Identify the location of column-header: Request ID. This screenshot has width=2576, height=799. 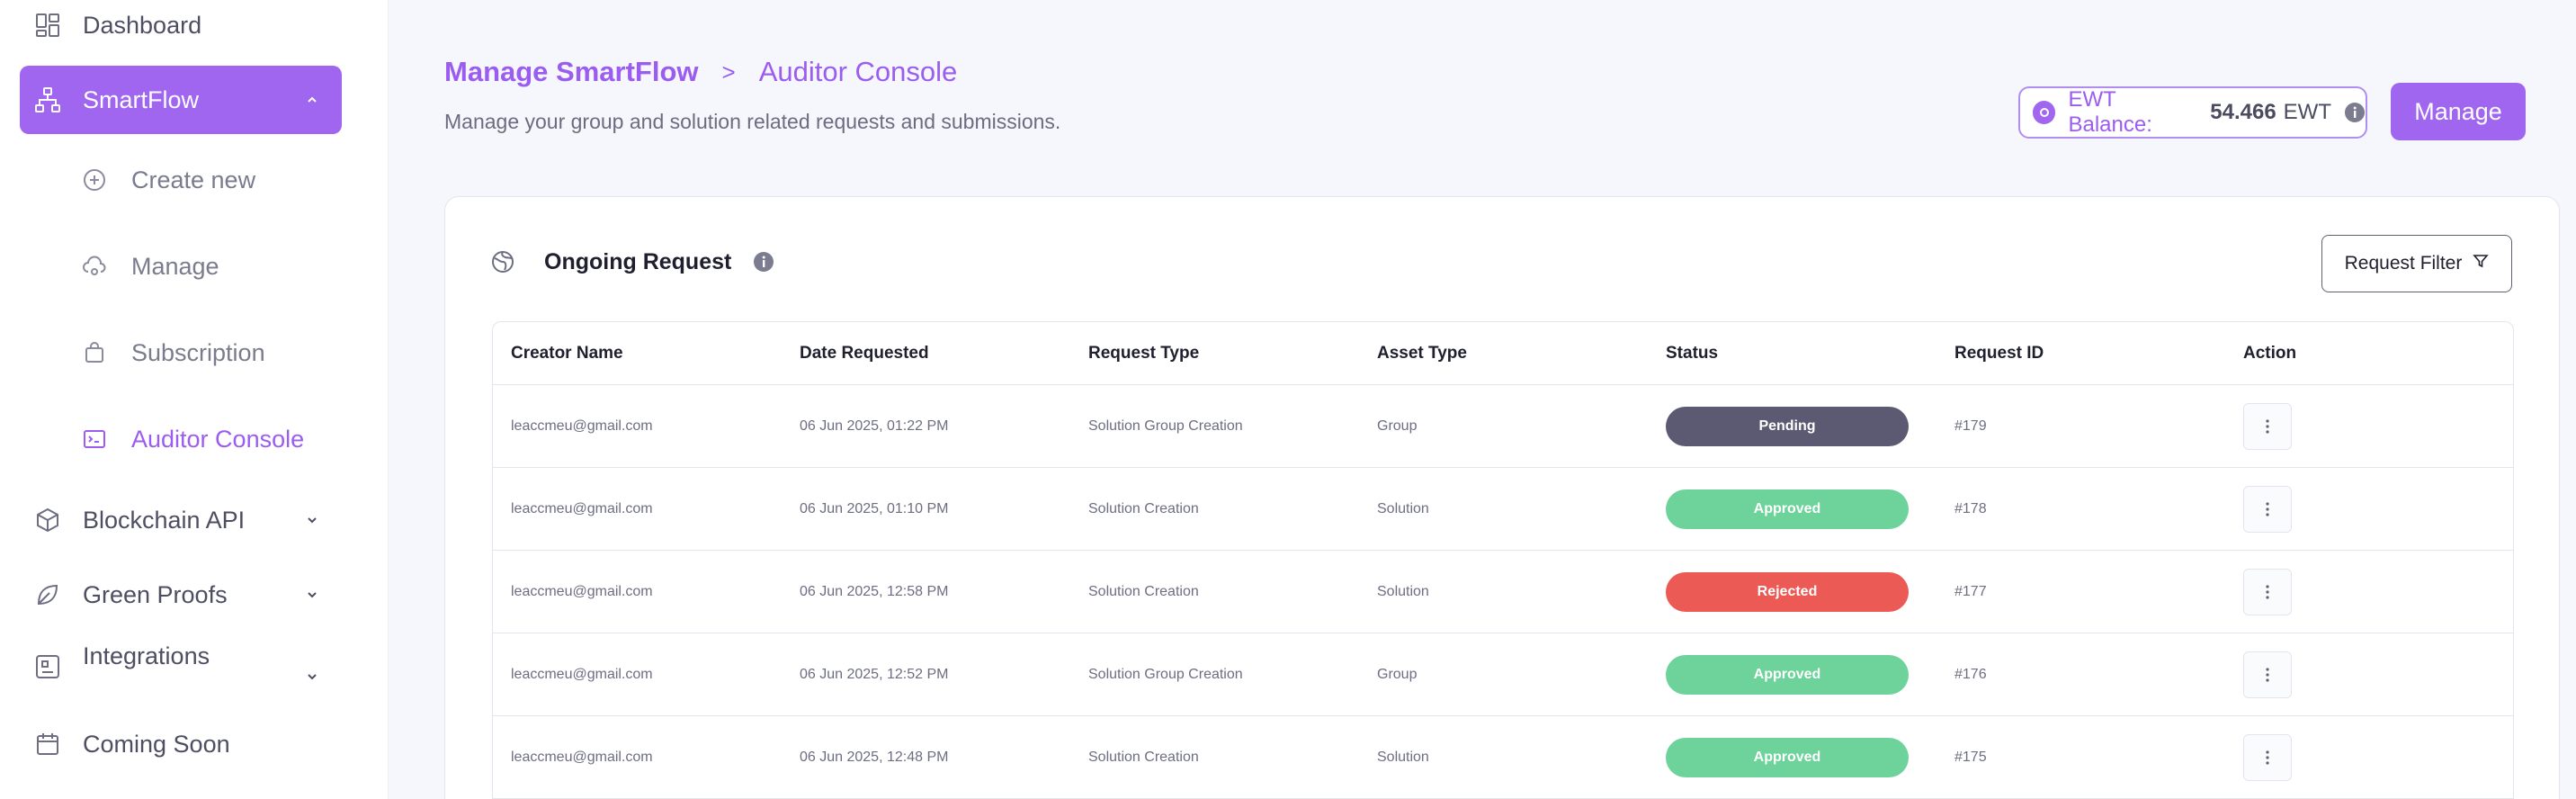
(1999, 353).